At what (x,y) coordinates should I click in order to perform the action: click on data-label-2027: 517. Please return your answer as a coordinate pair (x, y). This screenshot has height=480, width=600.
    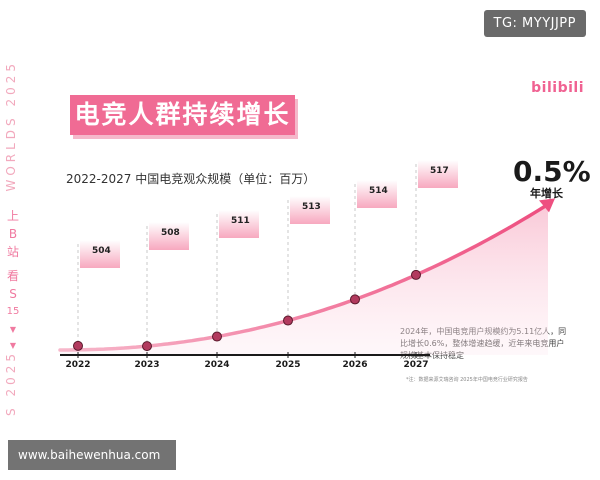
    Looking at the image, I should click on (439, 171).